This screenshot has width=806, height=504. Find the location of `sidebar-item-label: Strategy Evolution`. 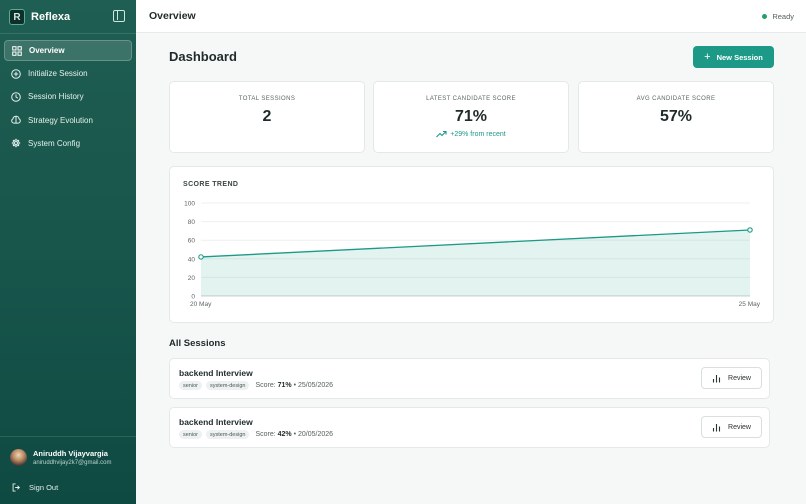

sidebar-item-label: Strategy Evolution is located at coordinates (60, 120).